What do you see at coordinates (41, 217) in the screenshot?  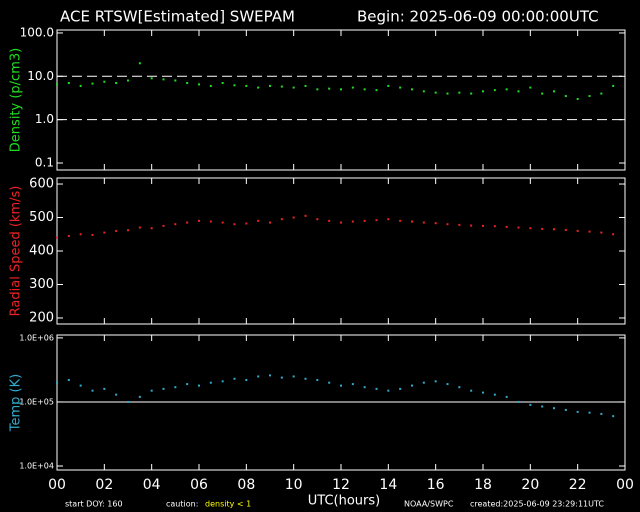 I see `y-tick-label: 500` at bounding box center [41, 217].